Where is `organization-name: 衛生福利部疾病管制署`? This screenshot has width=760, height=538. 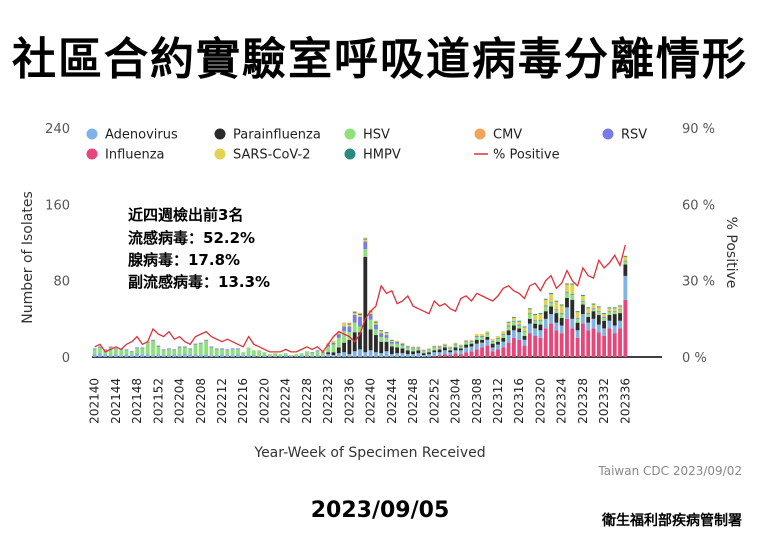 organization-name: 衛生福利部疾病管制署 is located at coordinates (672, 521).